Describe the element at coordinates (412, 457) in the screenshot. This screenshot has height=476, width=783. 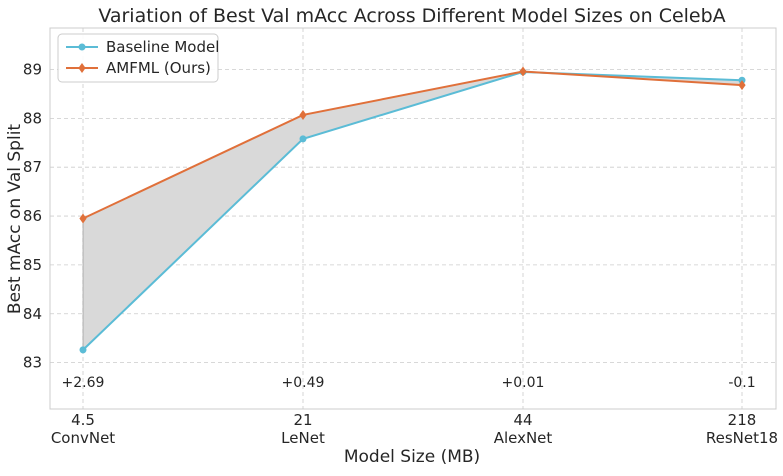
I see `x-axis-label: Model Size (MB)` at that location.